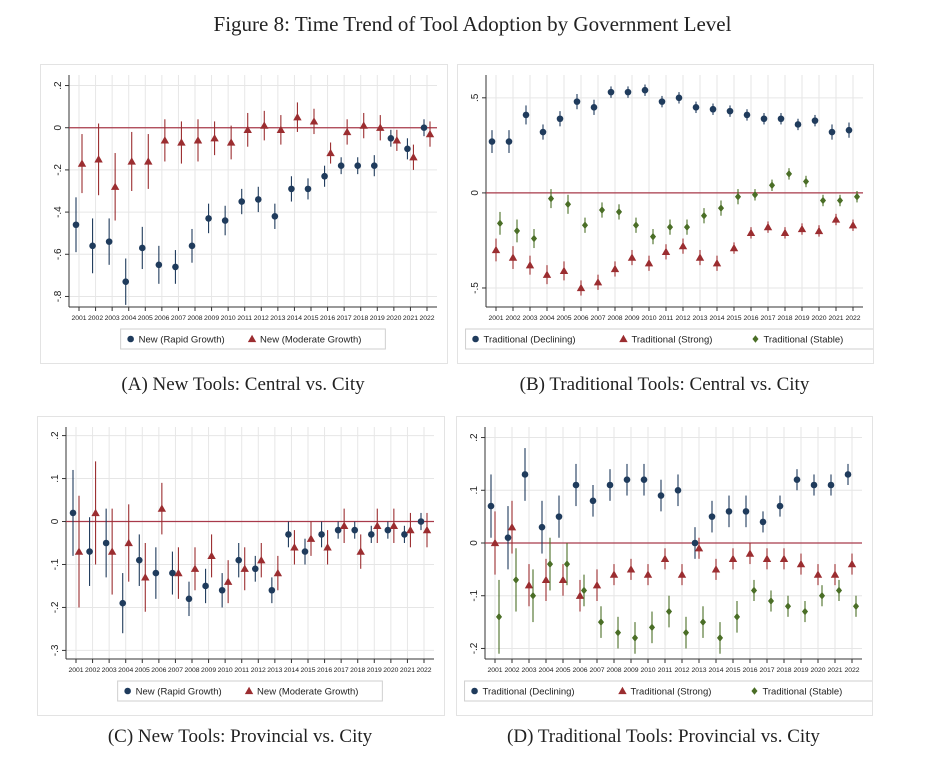 The width and height of the screenshot is (945, 761). I want to click on y-tick-label: 0, so click(474, 543).